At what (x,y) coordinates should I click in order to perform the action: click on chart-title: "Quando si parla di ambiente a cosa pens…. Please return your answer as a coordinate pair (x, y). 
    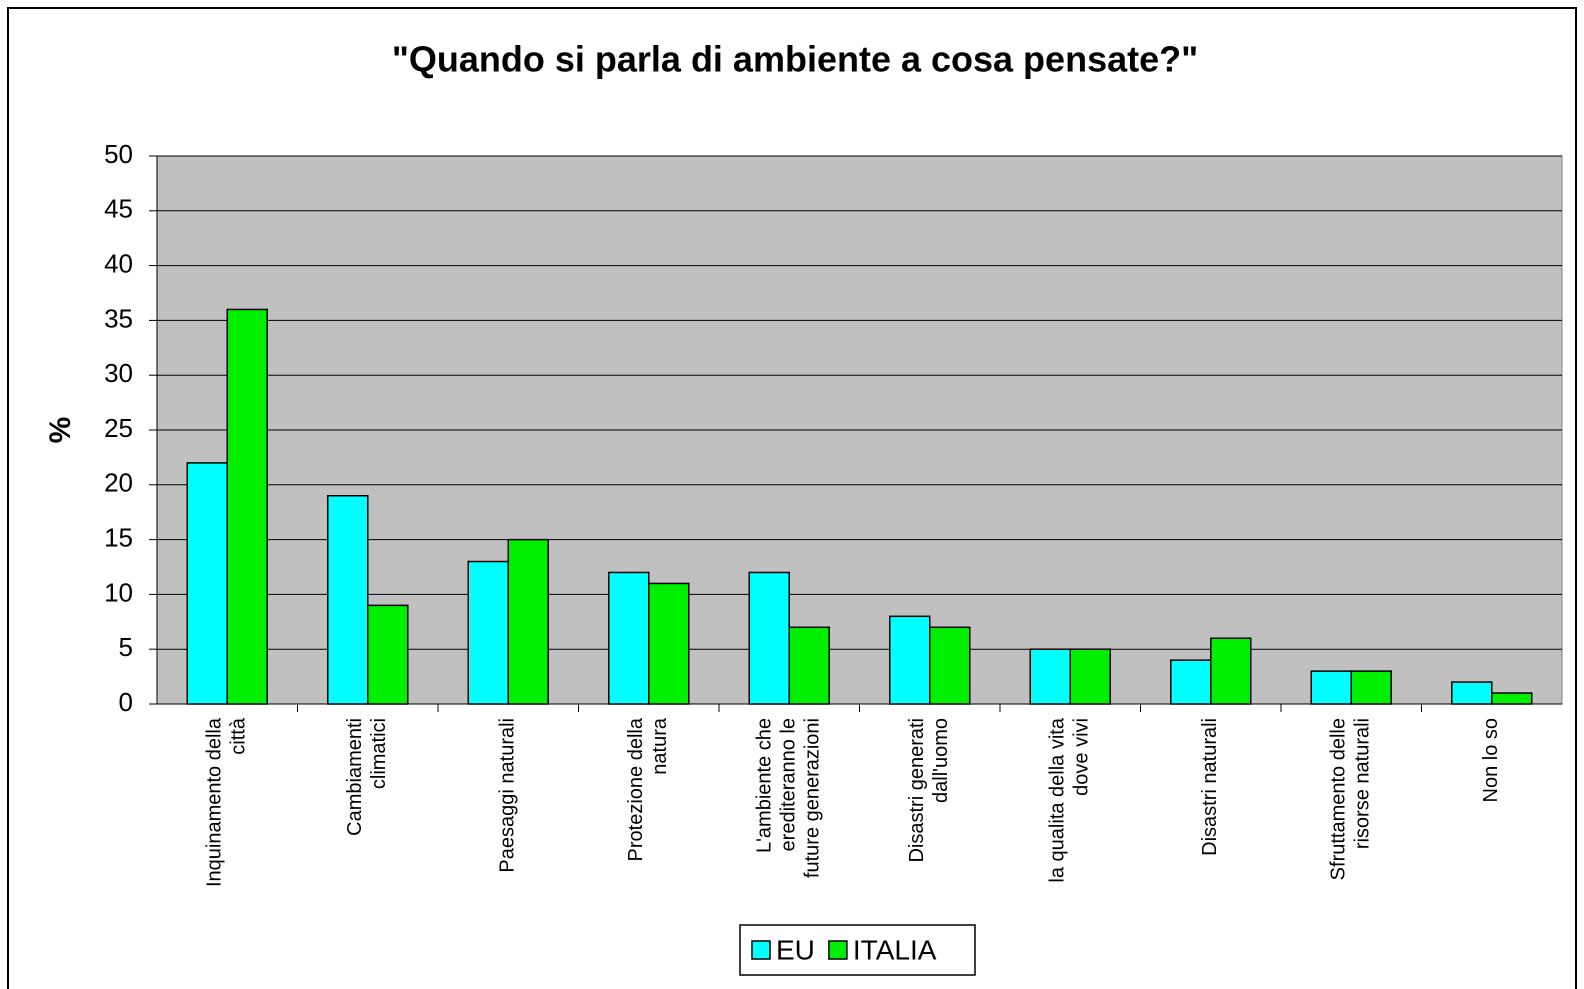
    Looking at the image, I should click on (795, 59).